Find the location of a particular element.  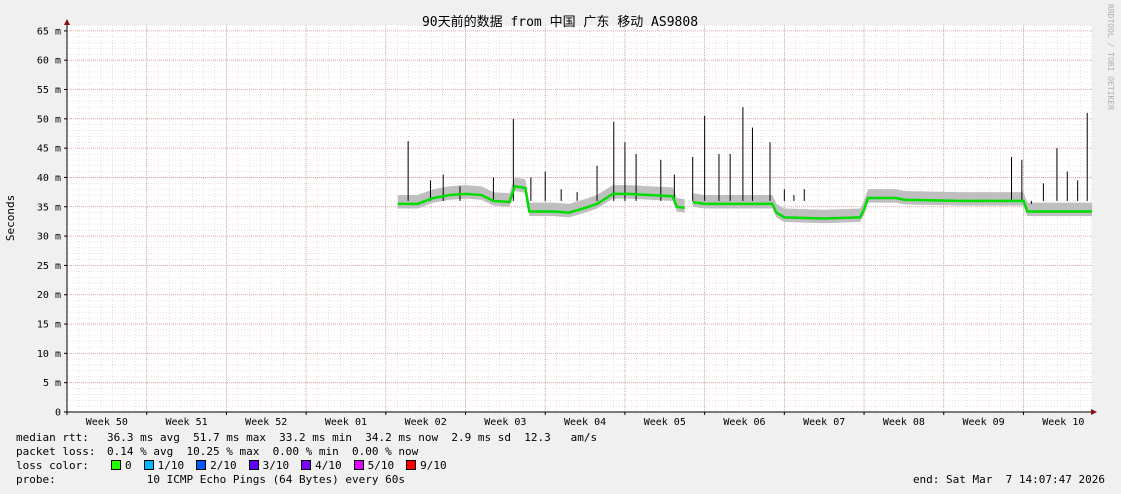

y-tick-label: 0 is located at coordinates (58, 413).